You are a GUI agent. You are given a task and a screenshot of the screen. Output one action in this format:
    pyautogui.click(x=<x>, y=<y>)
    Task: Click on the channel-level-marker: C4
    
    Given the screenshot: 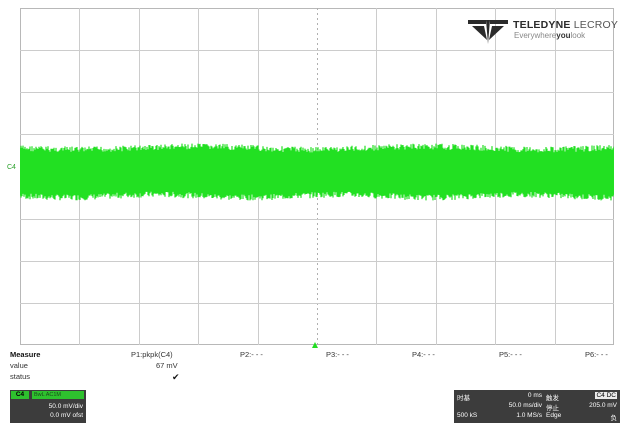 What is the action you would take?
    pyautogui.click(x=11, y=167)
    